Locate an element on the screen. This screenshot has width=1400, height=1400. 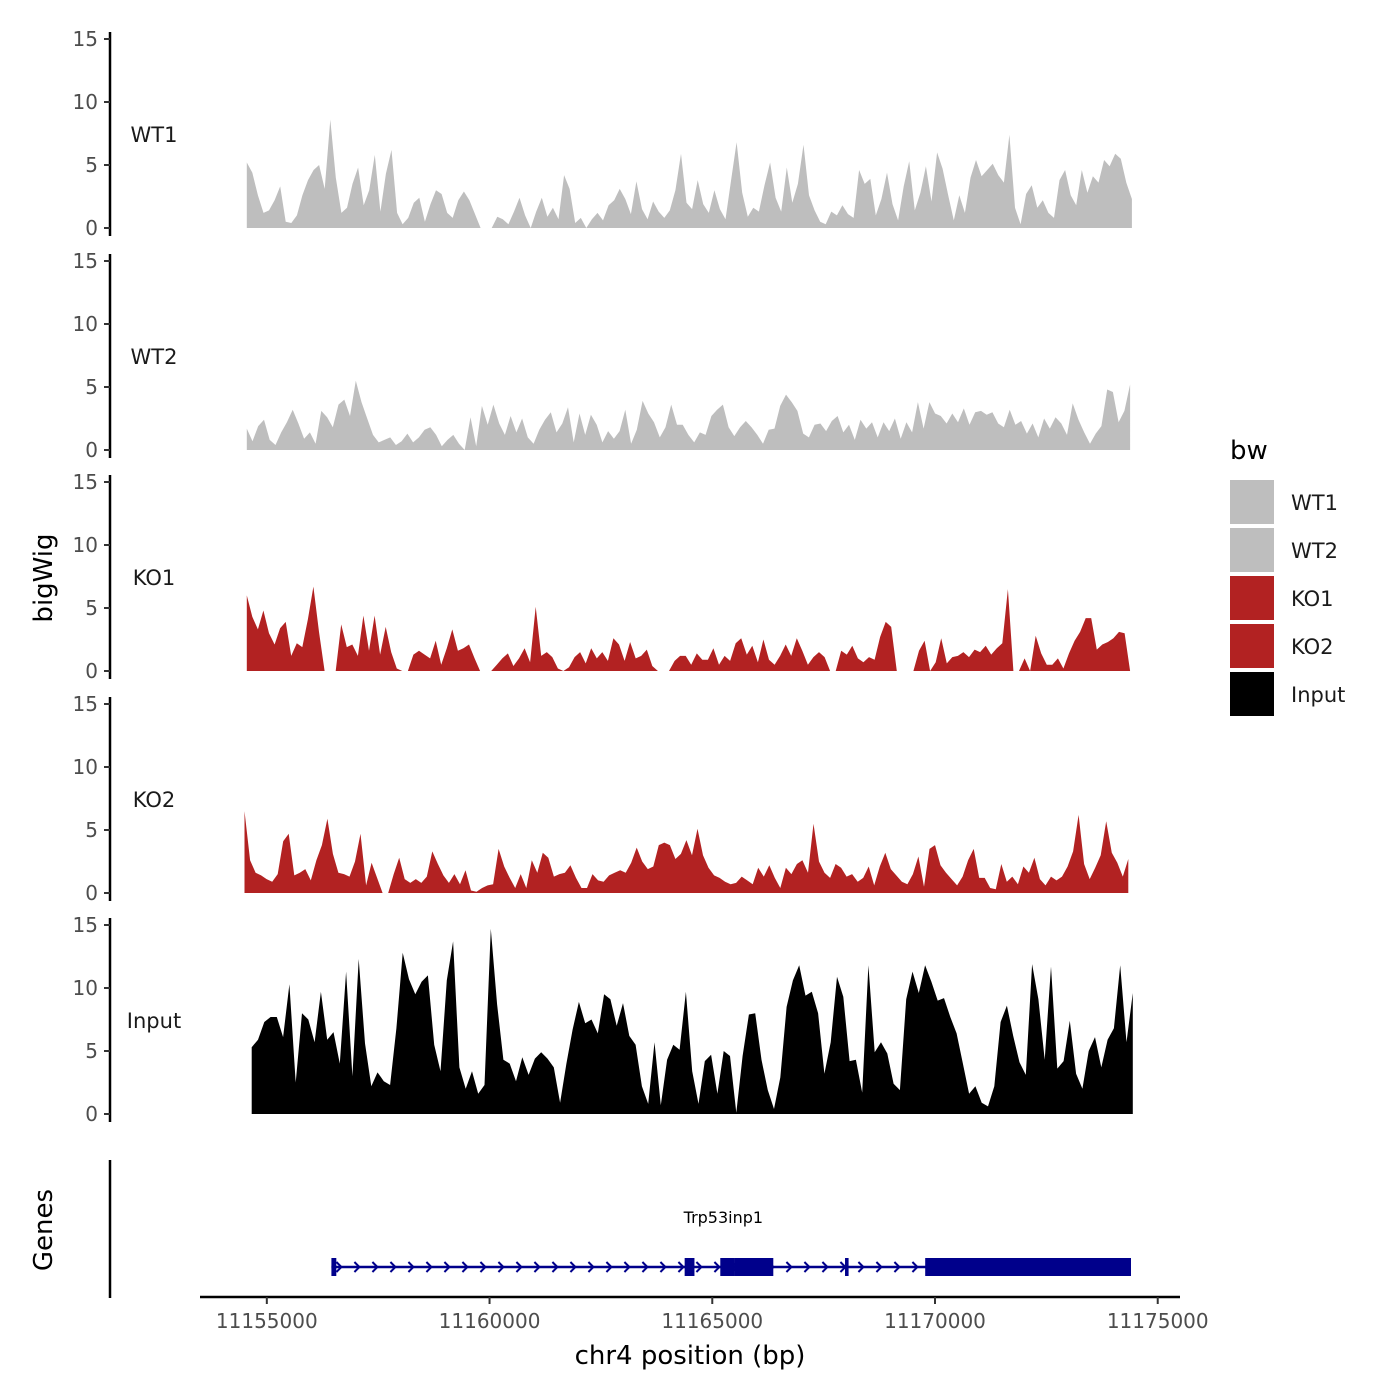
track-ko2: 0 5 10 15 KO2 is located at coordinates (601, 798).